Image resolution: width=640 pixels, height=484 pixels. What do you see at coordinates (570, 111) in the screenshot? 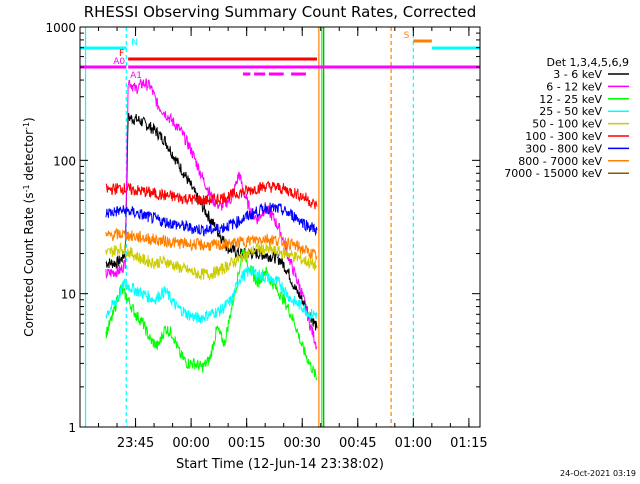
I see `legend-label-3: 25 - 50 keV` at bounding box center [570, 111].